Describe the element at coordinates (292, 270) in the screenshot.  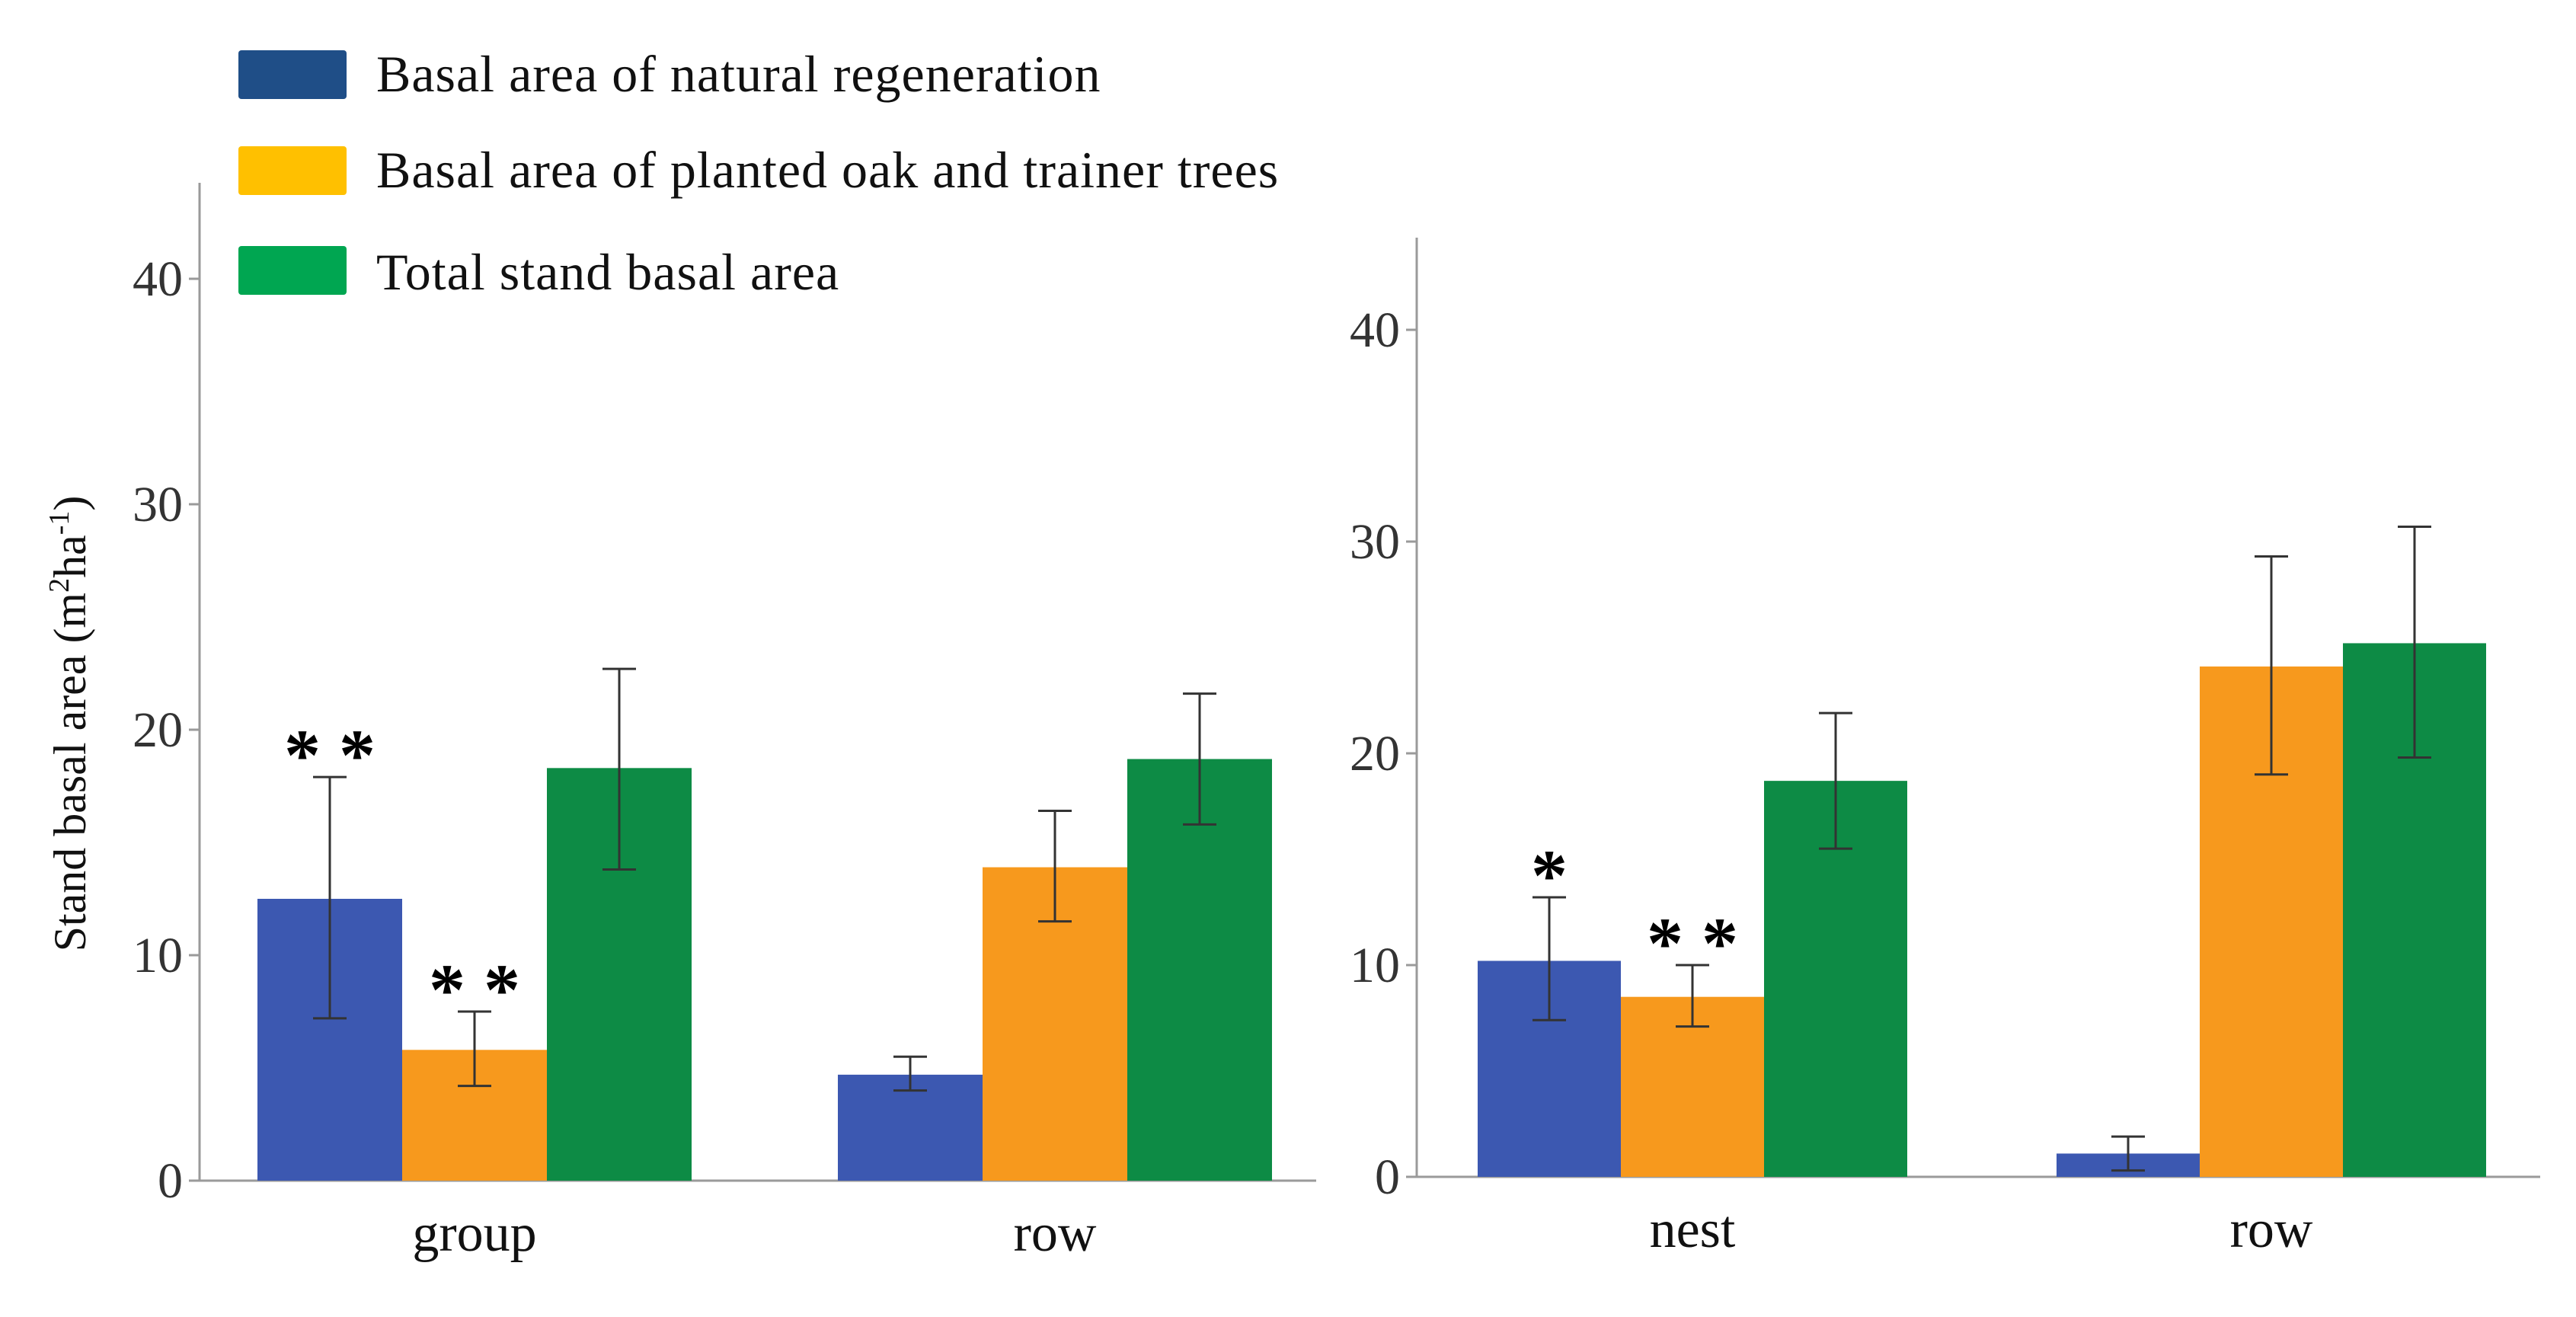
I see `legend-swatch-total-basal-area` at that location.